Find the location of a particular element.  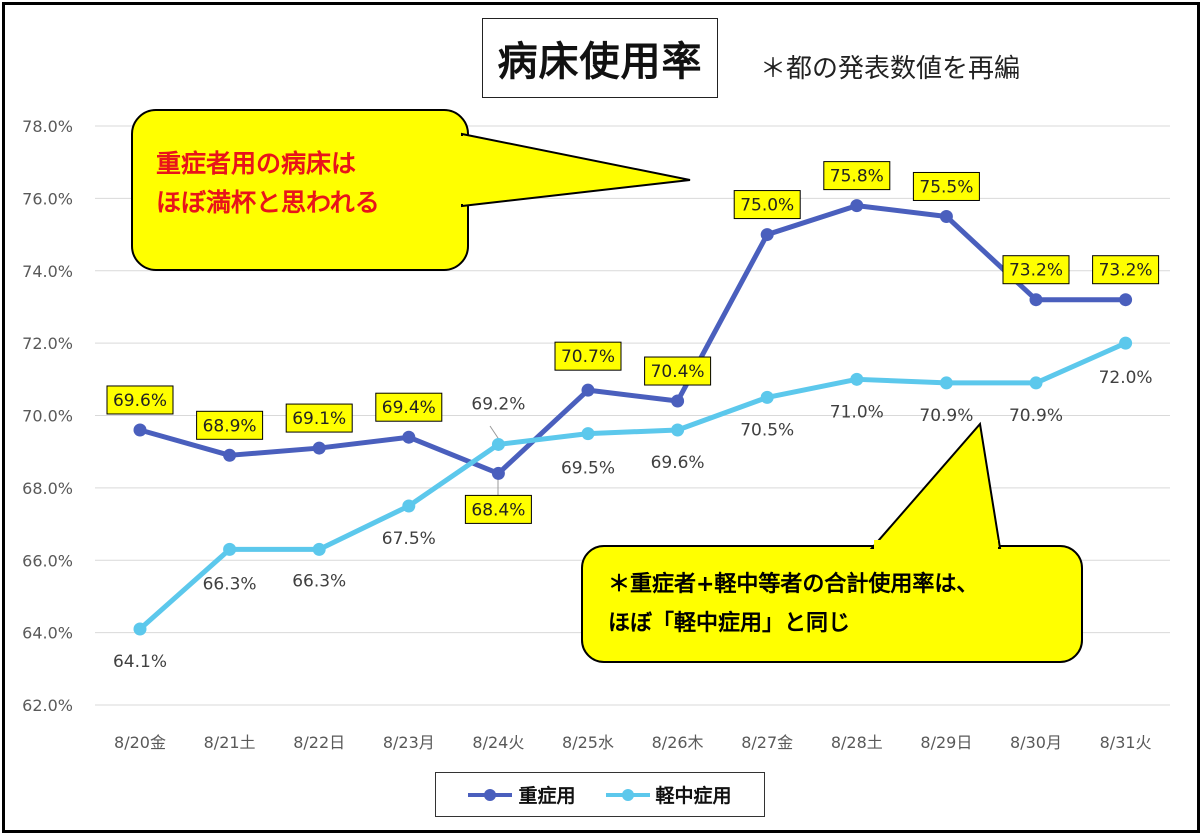

severe-data-label: 75.8% is located at coordinates (857, 176).